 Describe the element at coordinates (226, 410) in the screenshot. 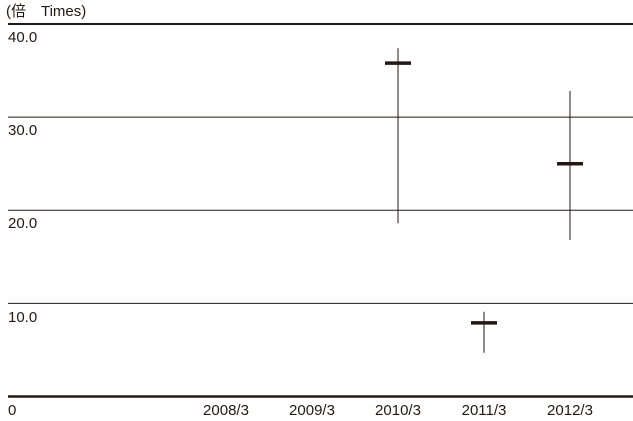

I see `x-tick-label-2008: 2008/3` at that location.